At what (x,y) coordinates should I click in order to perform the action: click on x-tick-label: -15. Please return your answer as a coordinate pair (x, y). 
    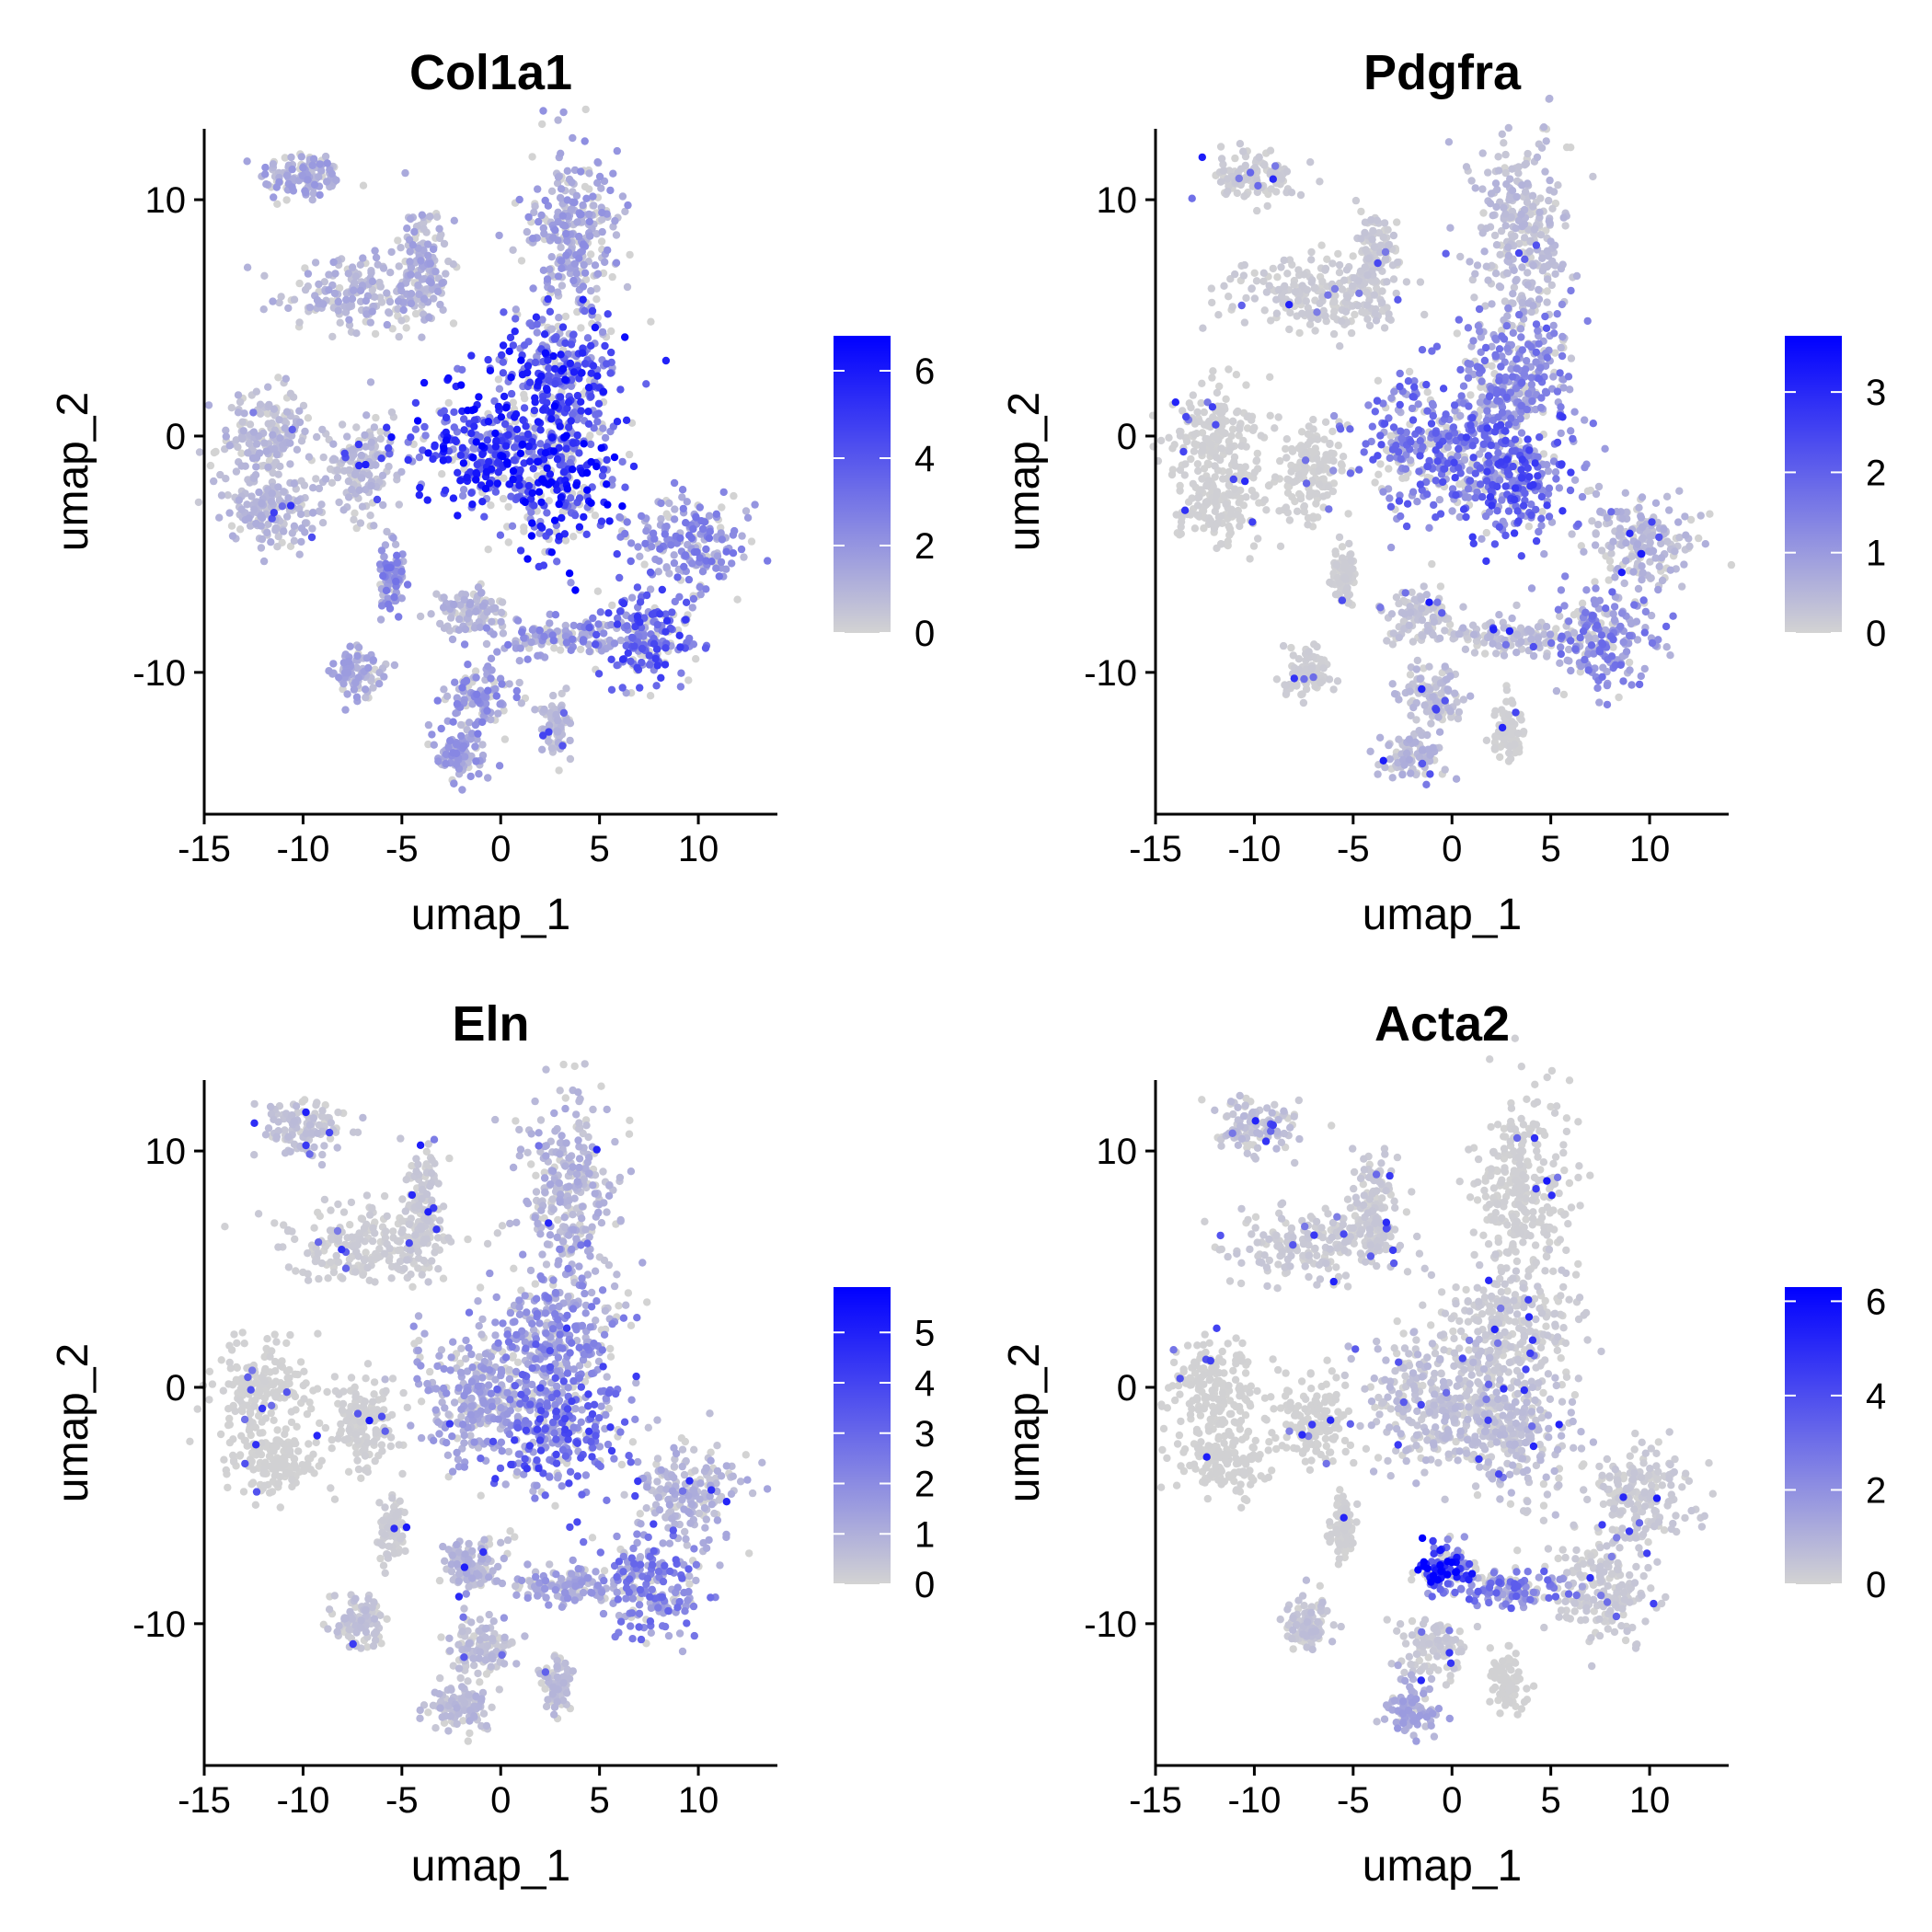
    Looking at the image, I should click on (204, 849).